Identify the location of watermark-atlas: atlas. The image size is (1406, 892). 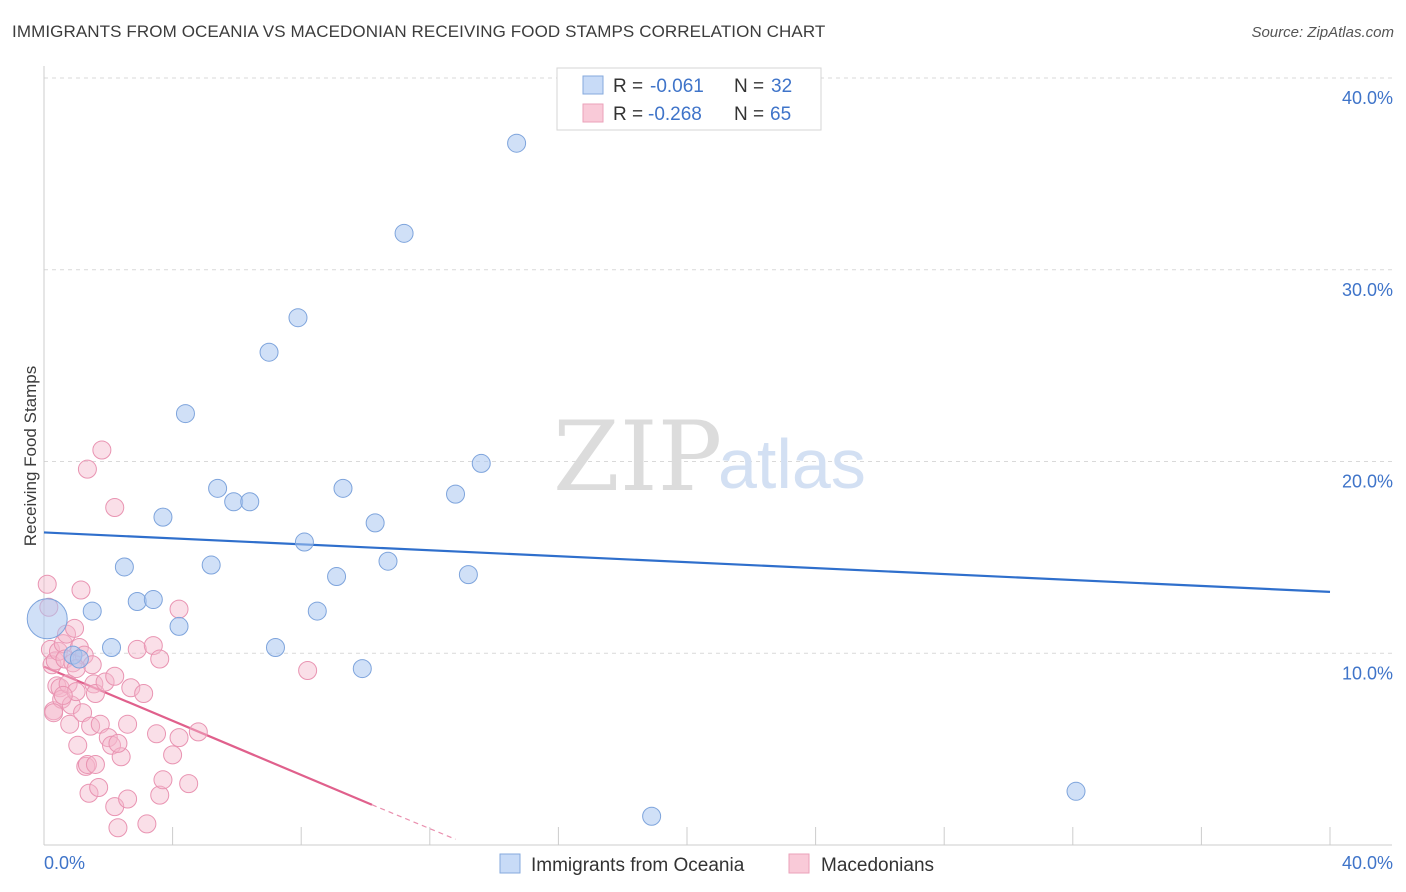
(792, 464).